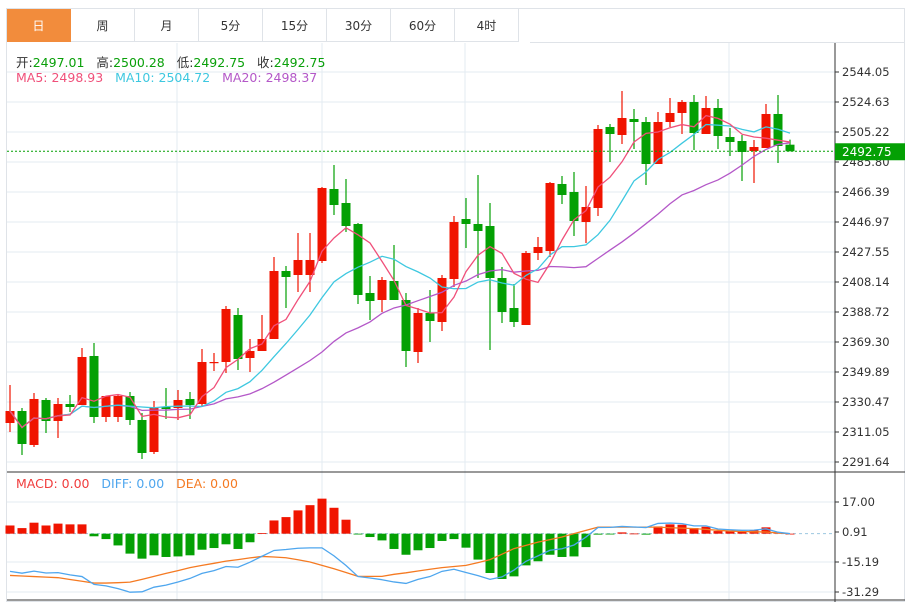 The image size is (915, 604). What do you see at coordinates (866, 432) in the screenshot?
I see `y-tick-label: 2311.05` at bounding box center [866, 432].